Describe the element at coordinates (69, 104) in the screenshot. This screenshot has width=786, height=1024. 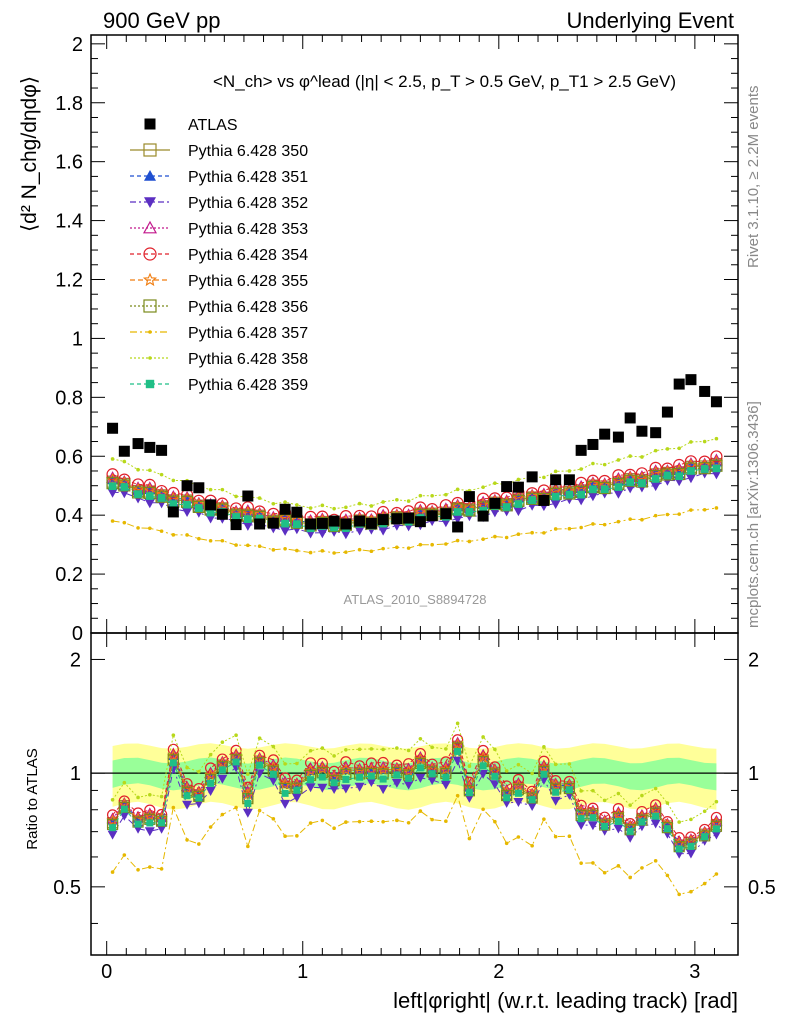
I see `main-ytick-label: 1.8` at that location.